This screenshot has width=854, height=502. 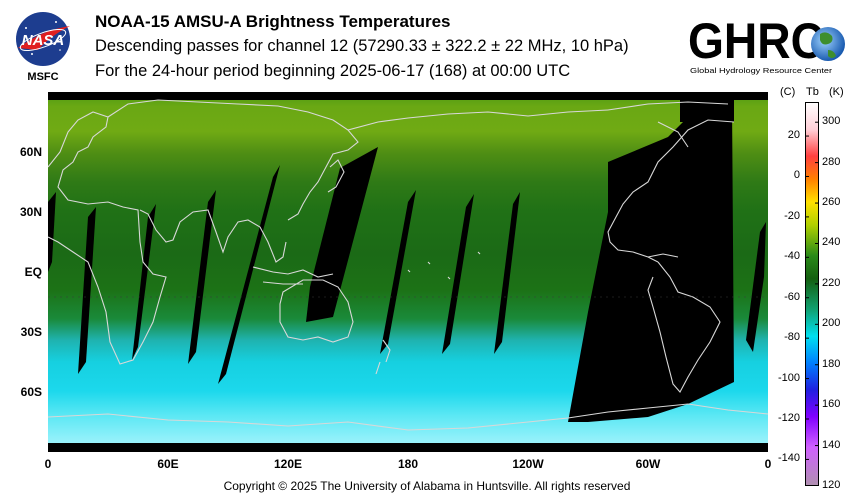 What do you see at coordinates (408, 96) in the screenshot?
I see `no-data-band-top` at bounding box center [408, 96].